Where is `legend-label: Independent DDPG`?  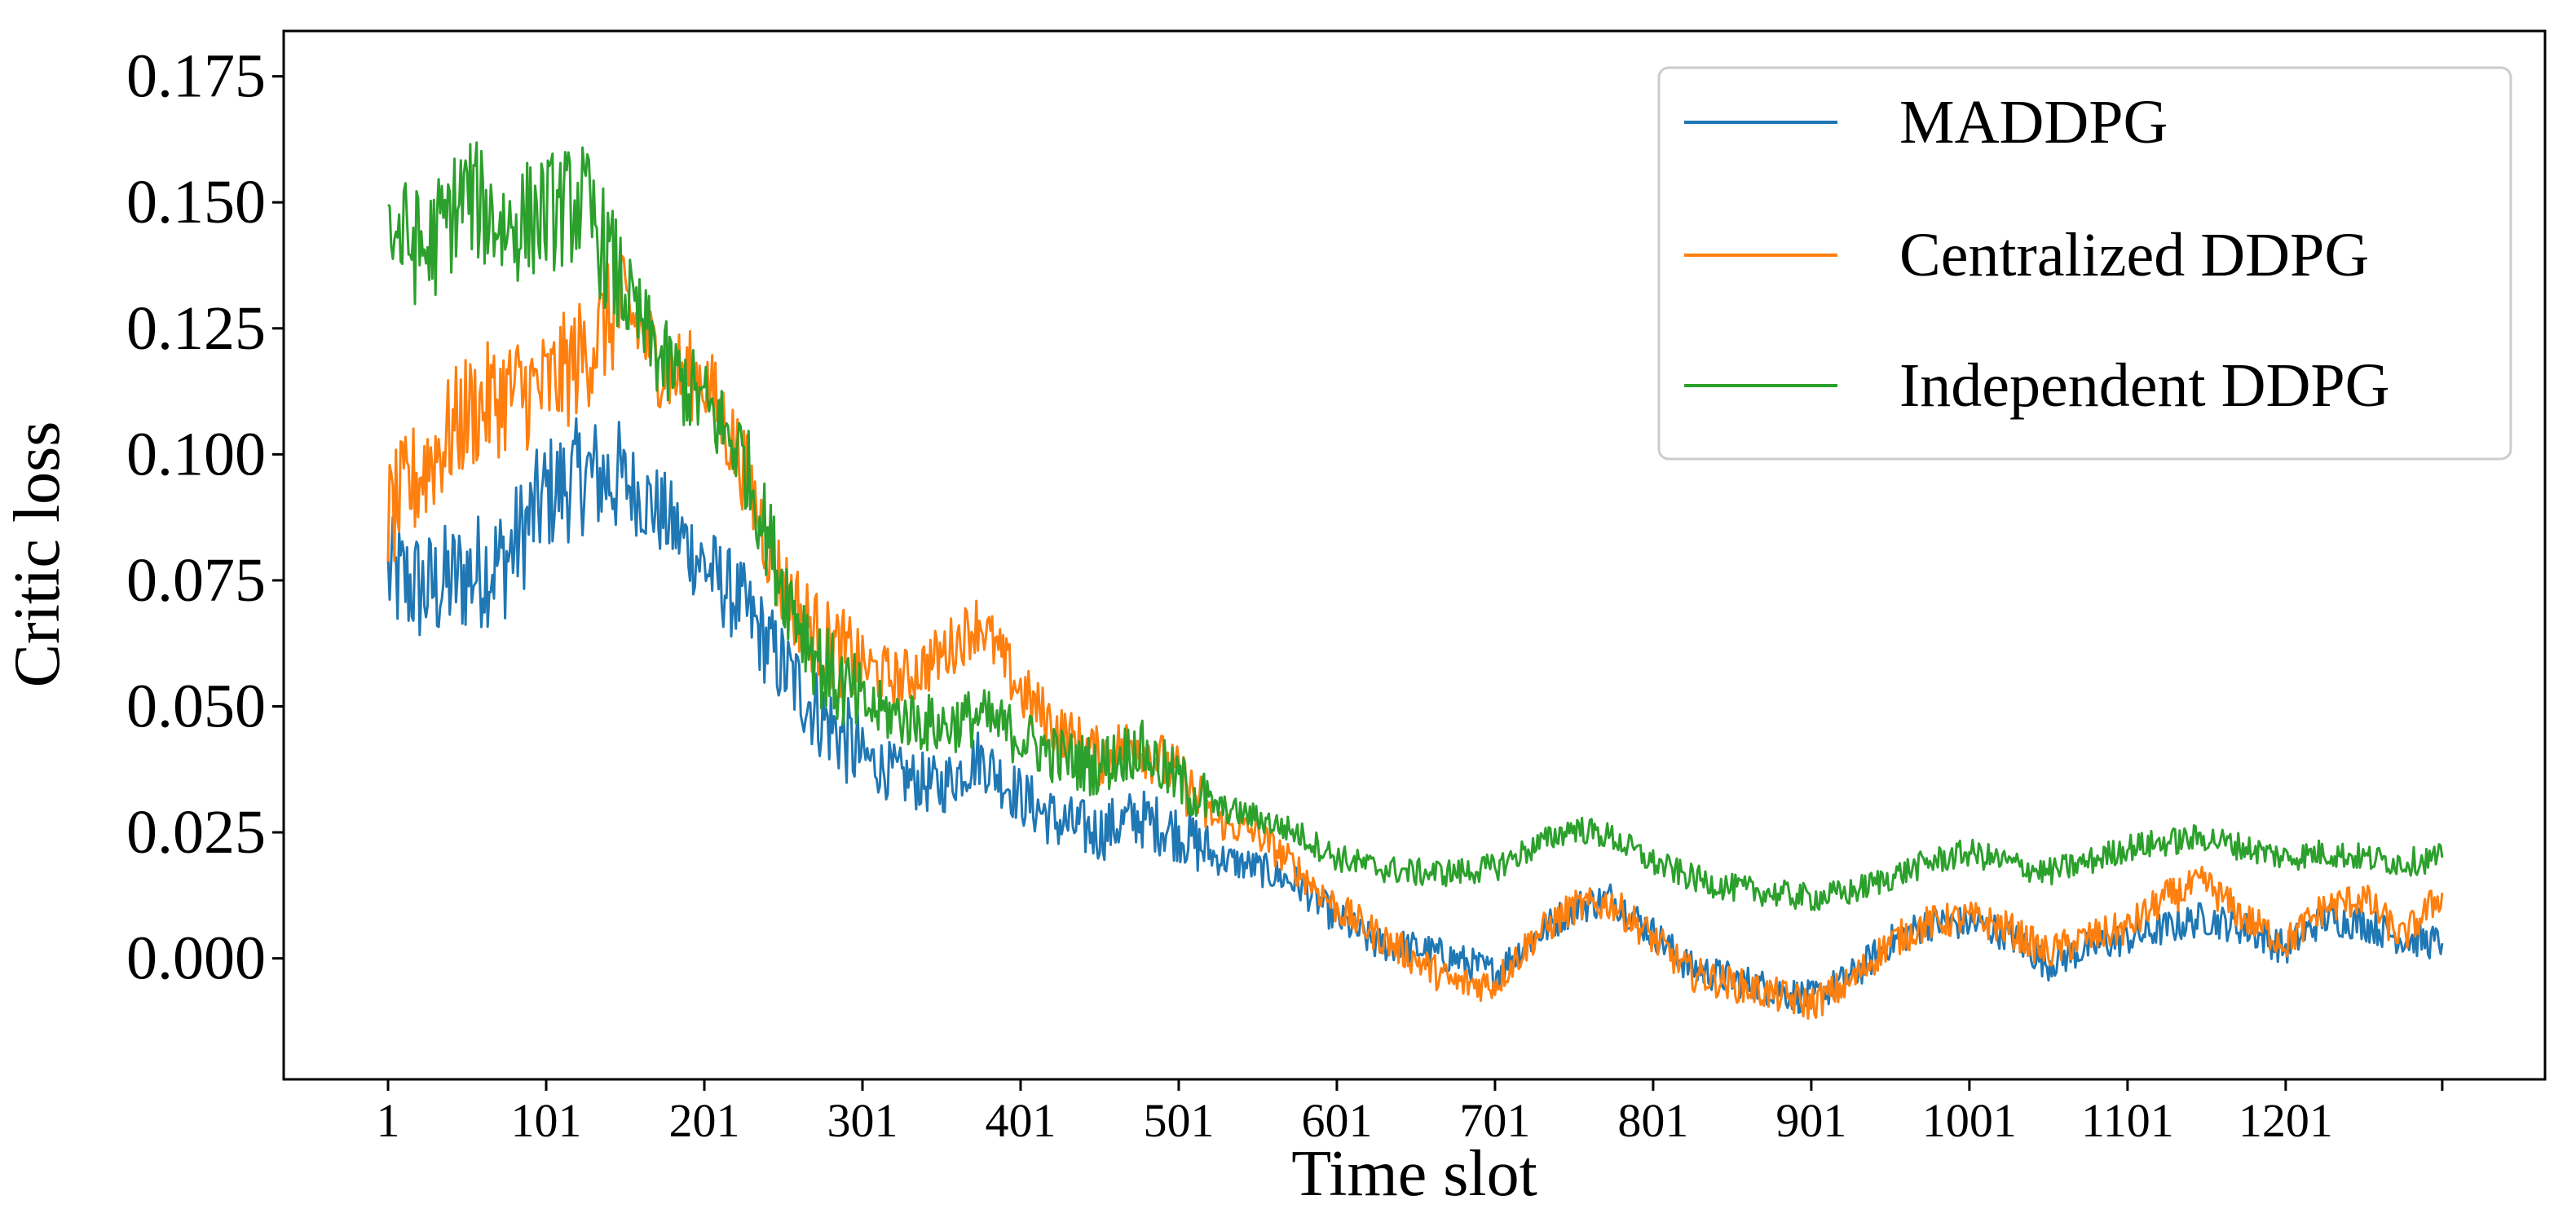 legend-label: Independent DDPG is located at coordinates (2144, 386).